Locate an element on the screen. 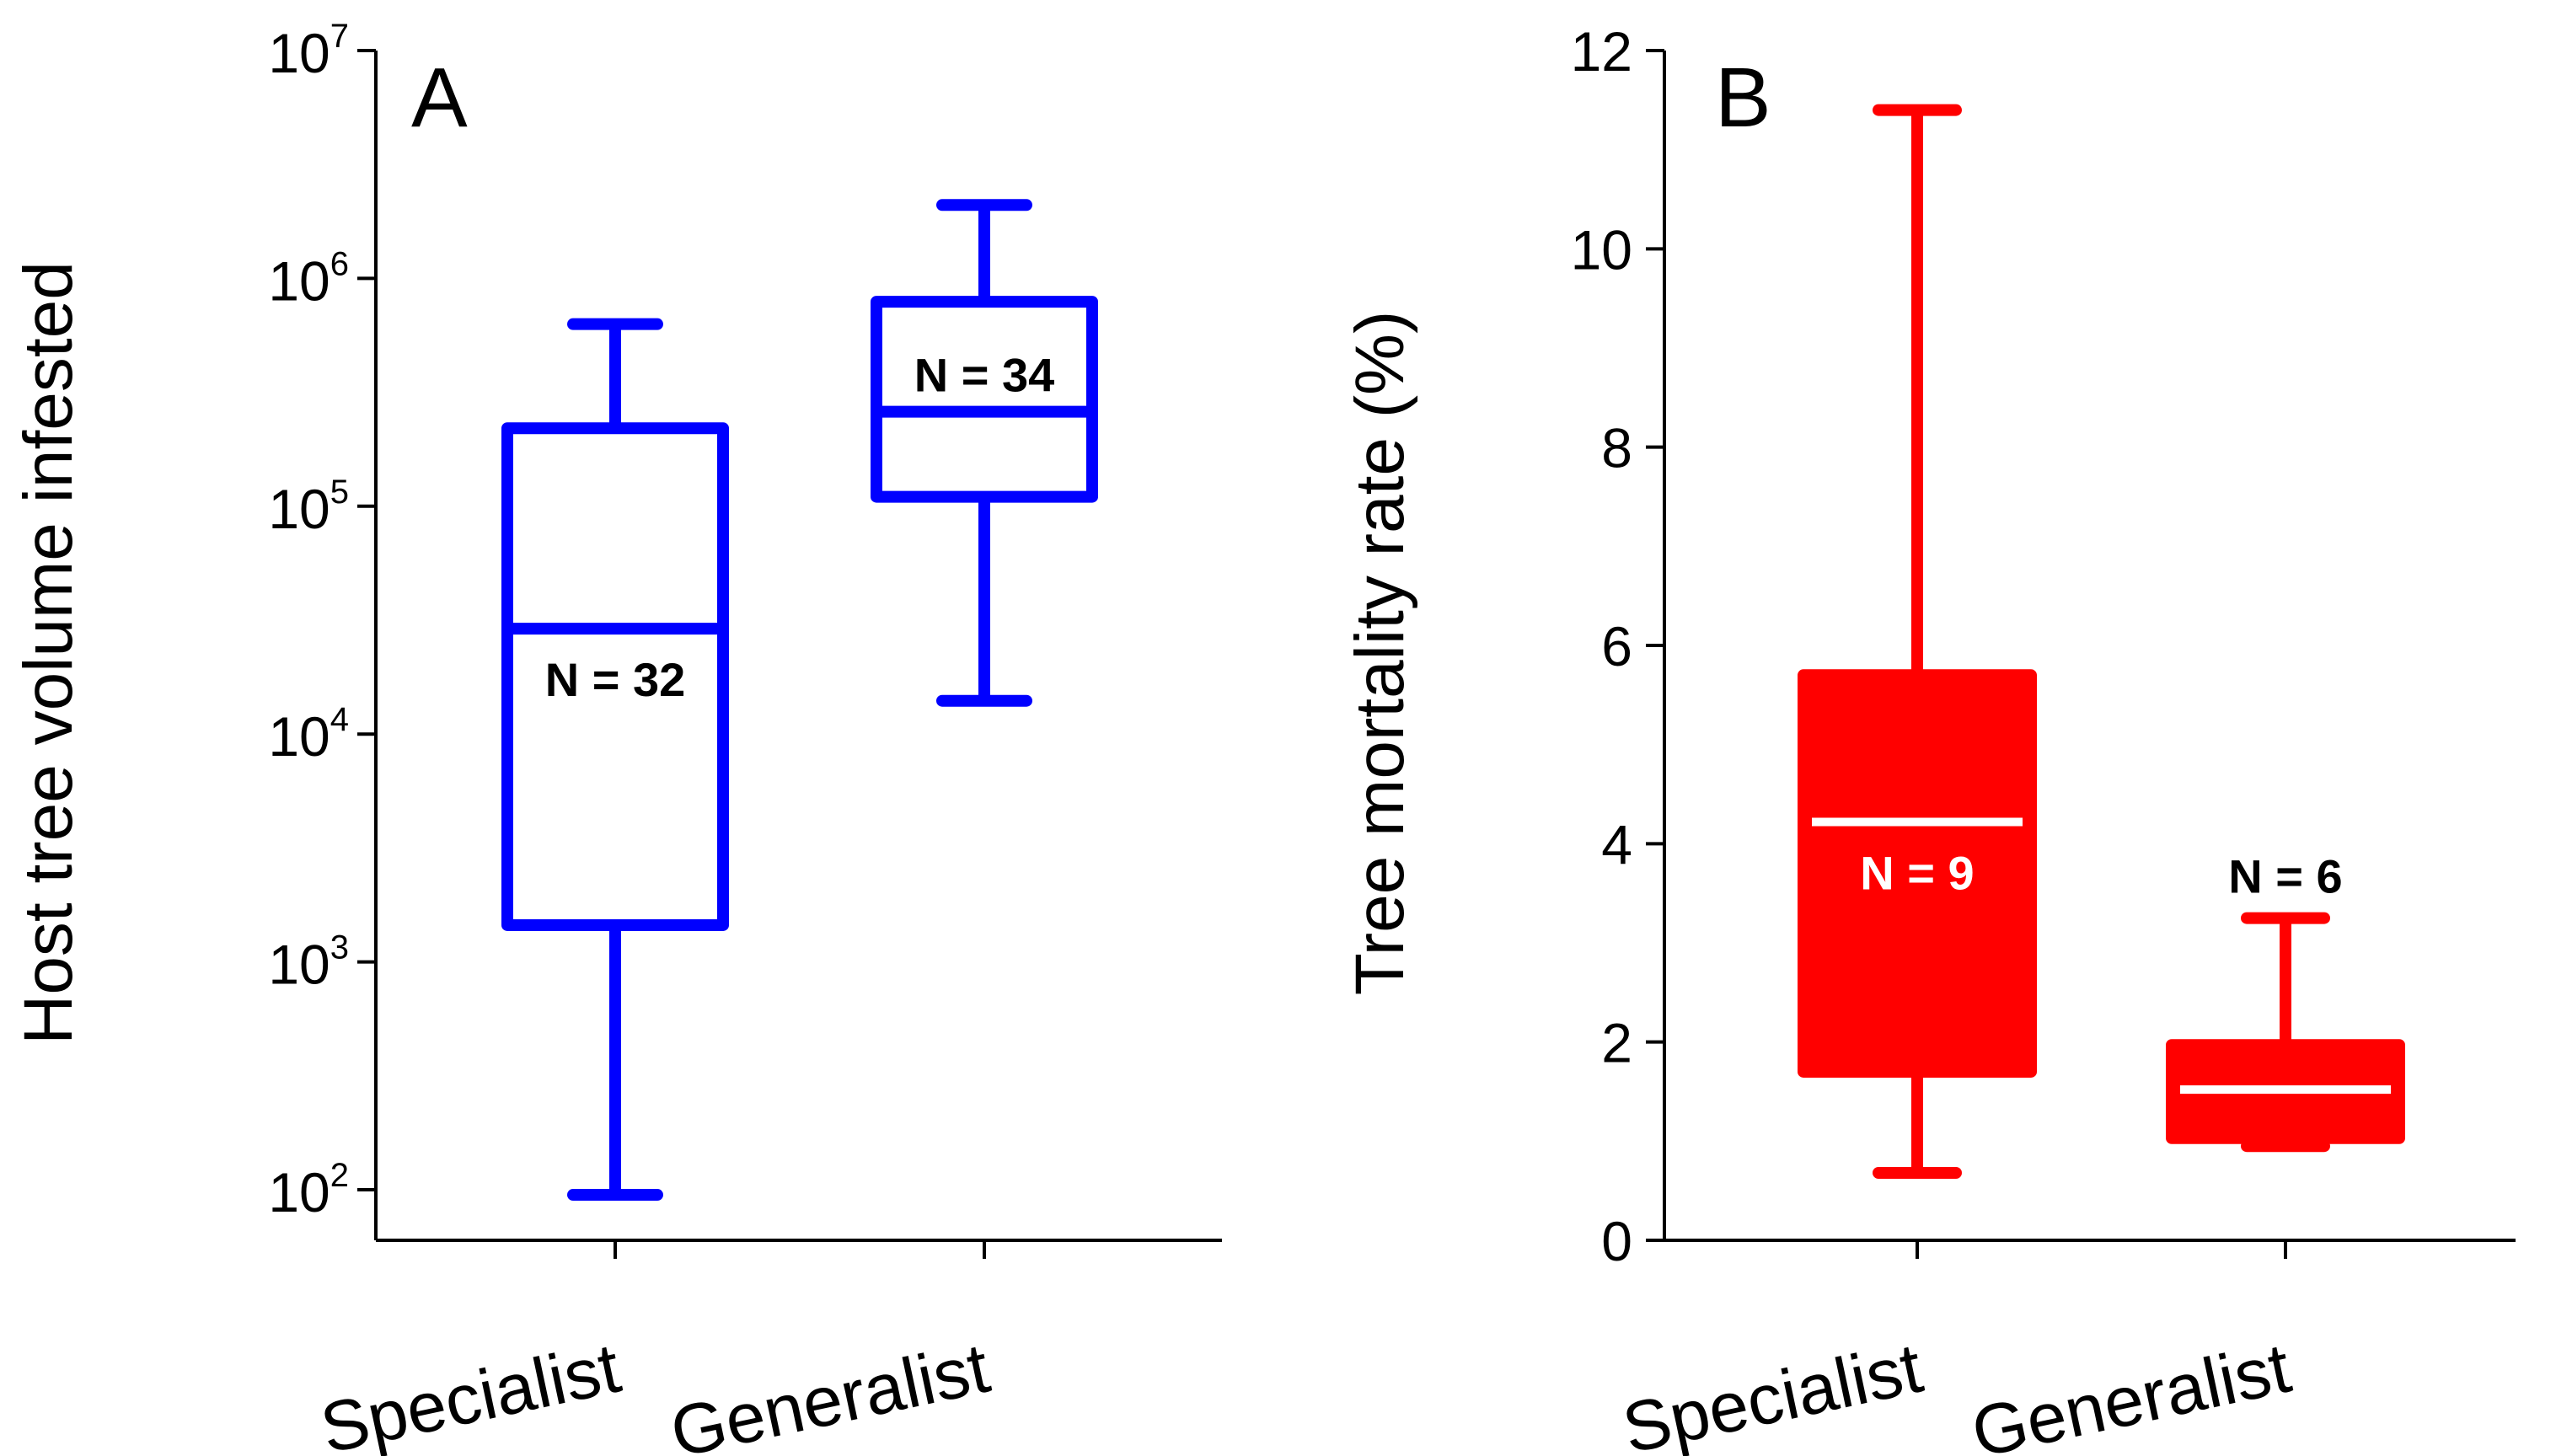 The image size is (2556, 1456). y-tick-label: 2 is located at coordinates (1616, 1043).